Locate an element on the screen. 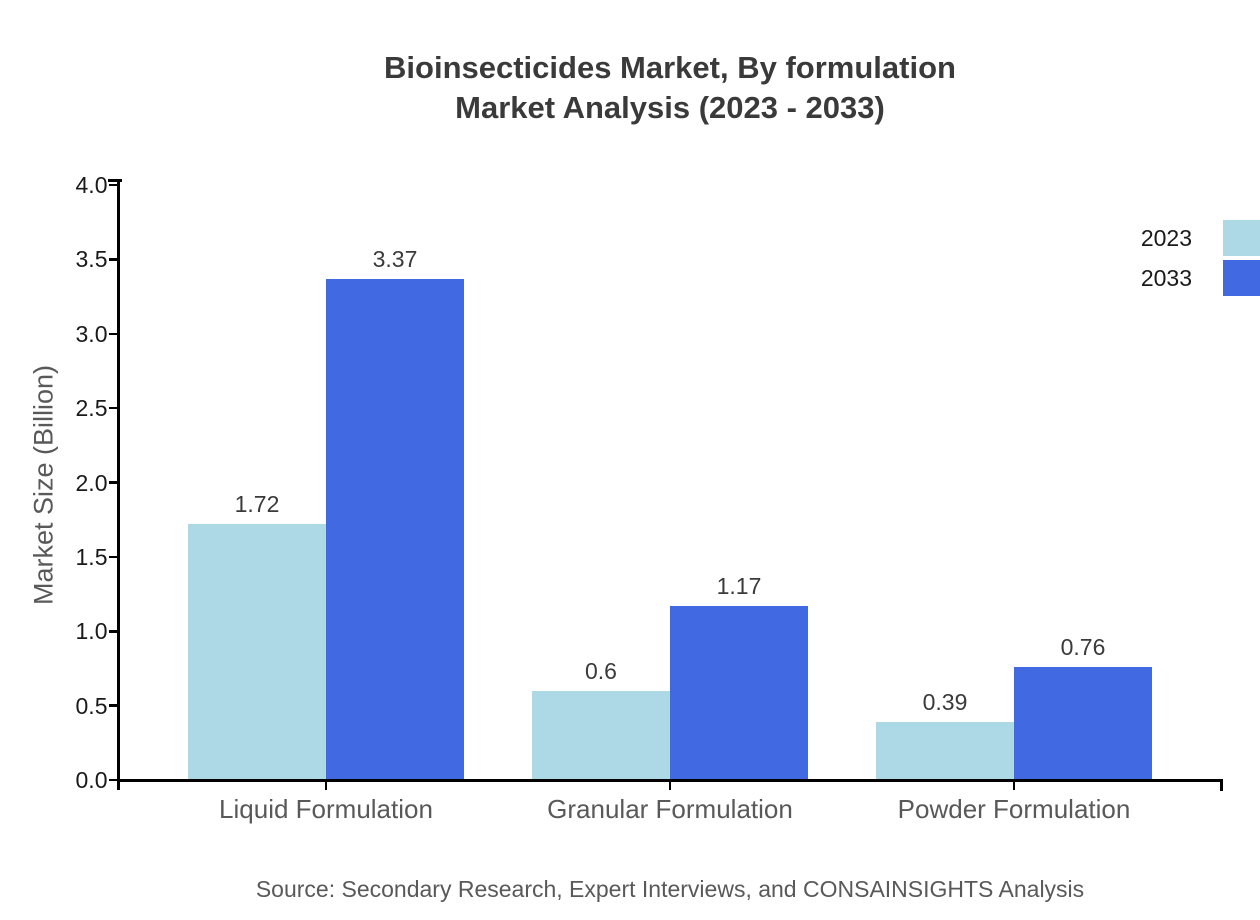  chart-title-line2: Market Analysis (2023 - 2033) is located at coordinates (670, 107).